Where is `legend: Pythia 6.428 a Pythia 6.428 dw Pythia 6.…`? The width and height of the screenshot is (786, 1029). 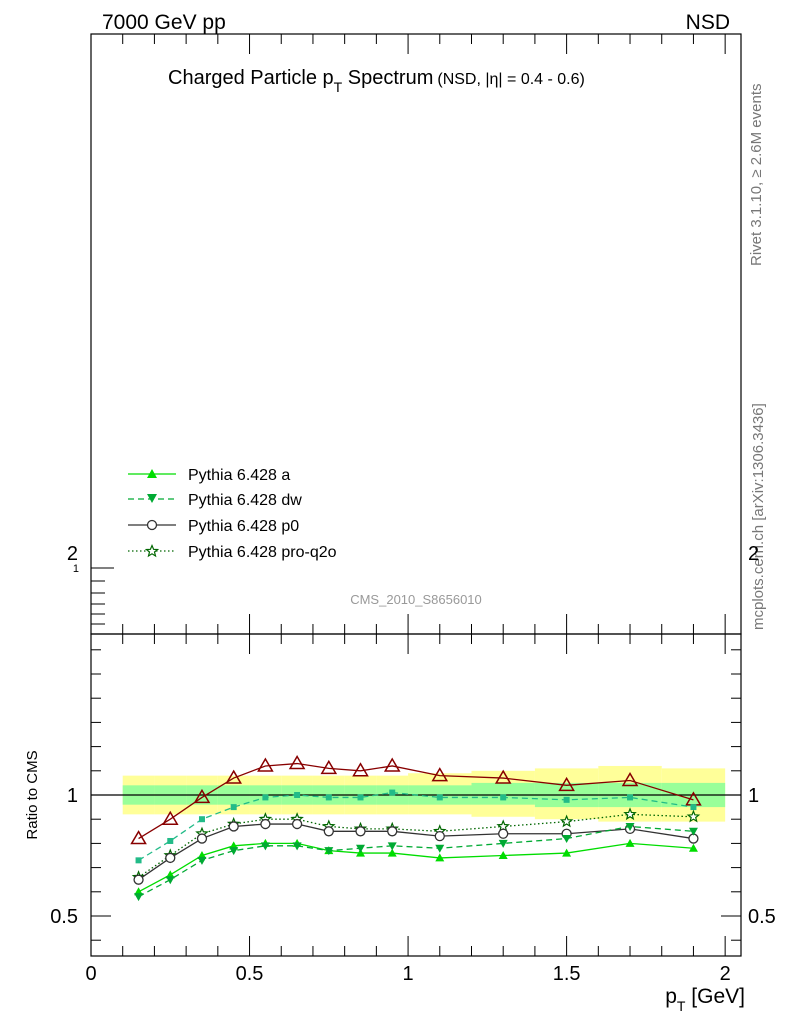 legend: Pythia 6.428 a Pythia 6.428 dw Pythia 6.… is located at coordinates (232, 514).